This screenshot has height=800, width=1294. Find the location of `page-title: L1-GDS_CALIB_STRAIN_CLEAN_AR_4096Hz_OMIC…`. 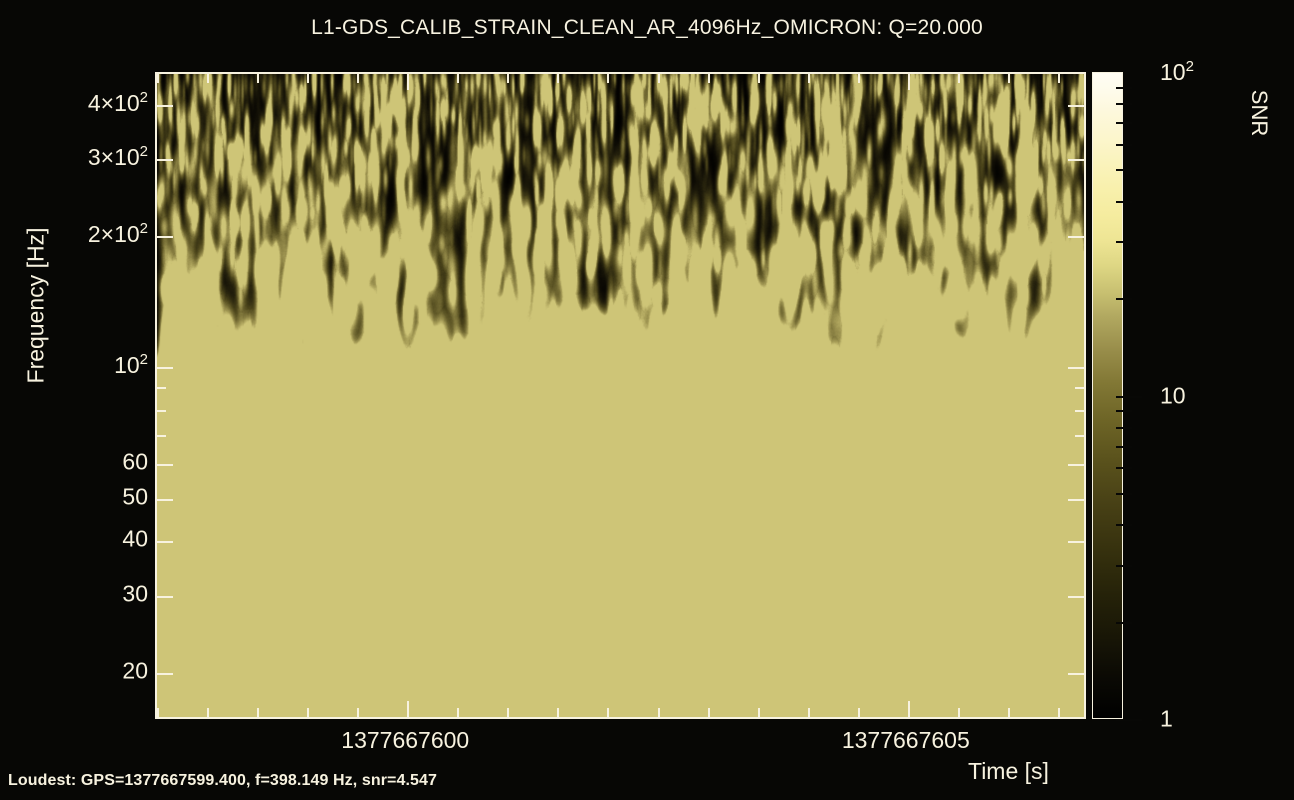

page-title: L1-GDS_CALIB_STRAIN_CLEAN_AR_4096Hz_OMIC… is located at coordinates (647, 27).